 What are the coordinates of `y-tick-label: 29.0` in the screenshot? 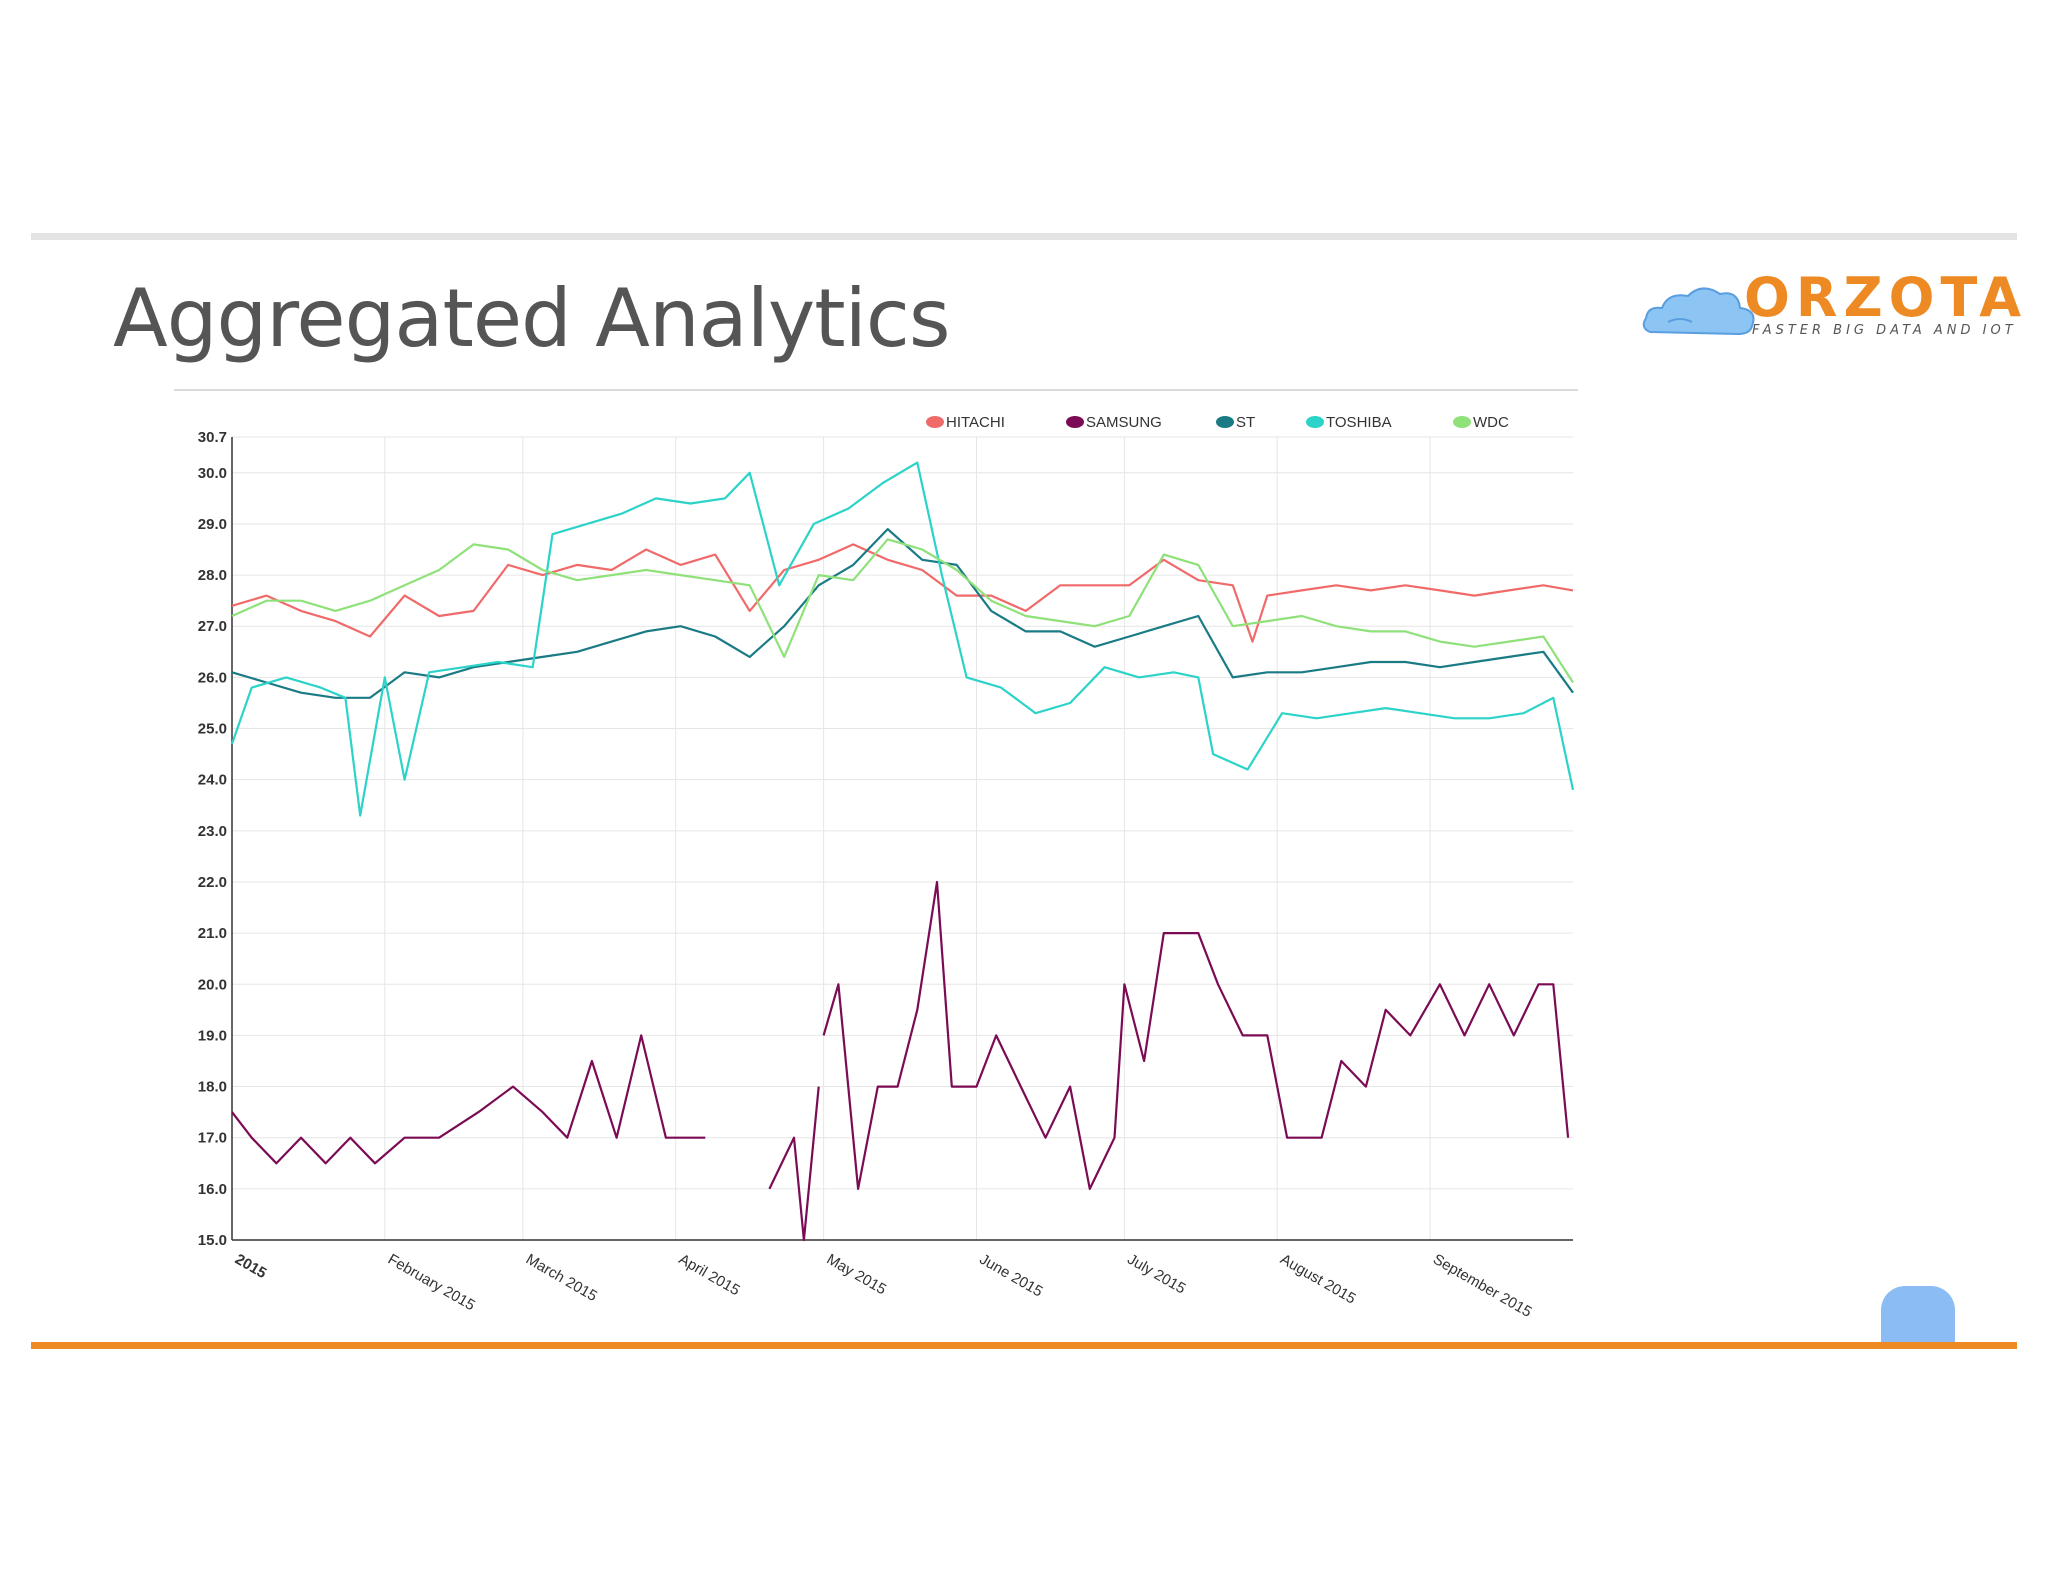 It's located at (212, 524).